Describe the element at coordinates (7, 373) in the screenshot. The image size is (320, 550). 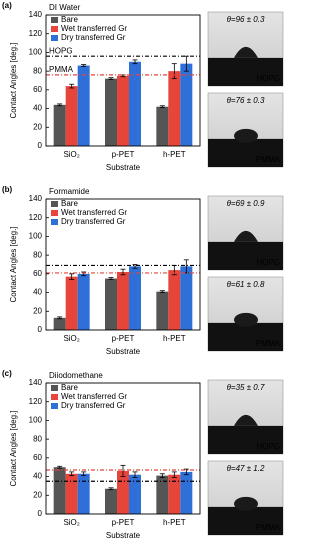
I see `panel-label: (c)` at that location.